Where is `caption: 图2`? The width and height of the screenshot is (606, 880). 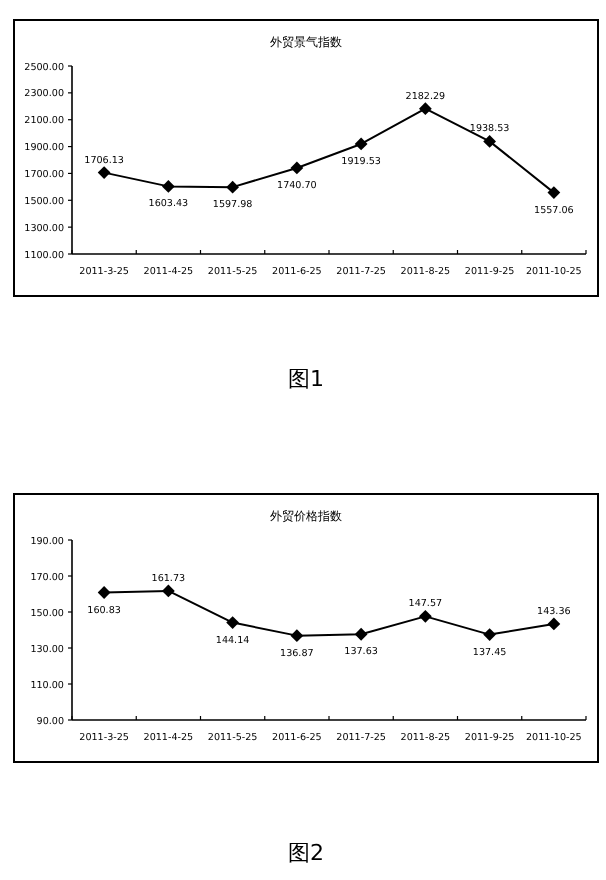 caption: 图2 is located at coordinates (306, 853).